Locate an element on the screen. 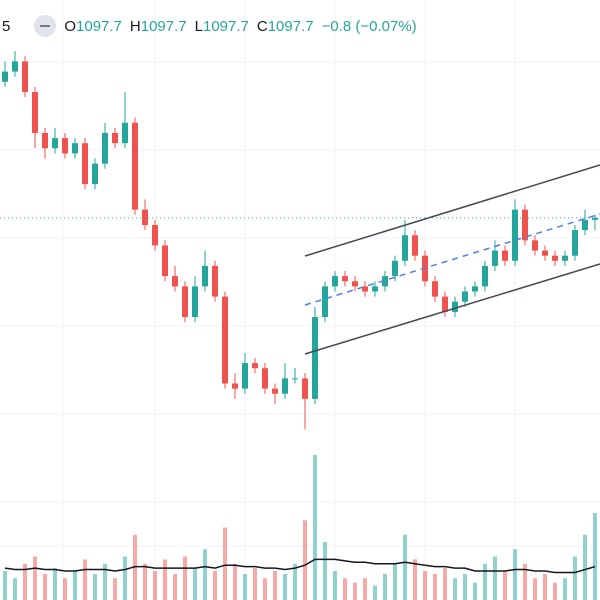 Image resolution: width=600 pixels, height=600 pixels. collapse-button is located at coordinates (45, 26).